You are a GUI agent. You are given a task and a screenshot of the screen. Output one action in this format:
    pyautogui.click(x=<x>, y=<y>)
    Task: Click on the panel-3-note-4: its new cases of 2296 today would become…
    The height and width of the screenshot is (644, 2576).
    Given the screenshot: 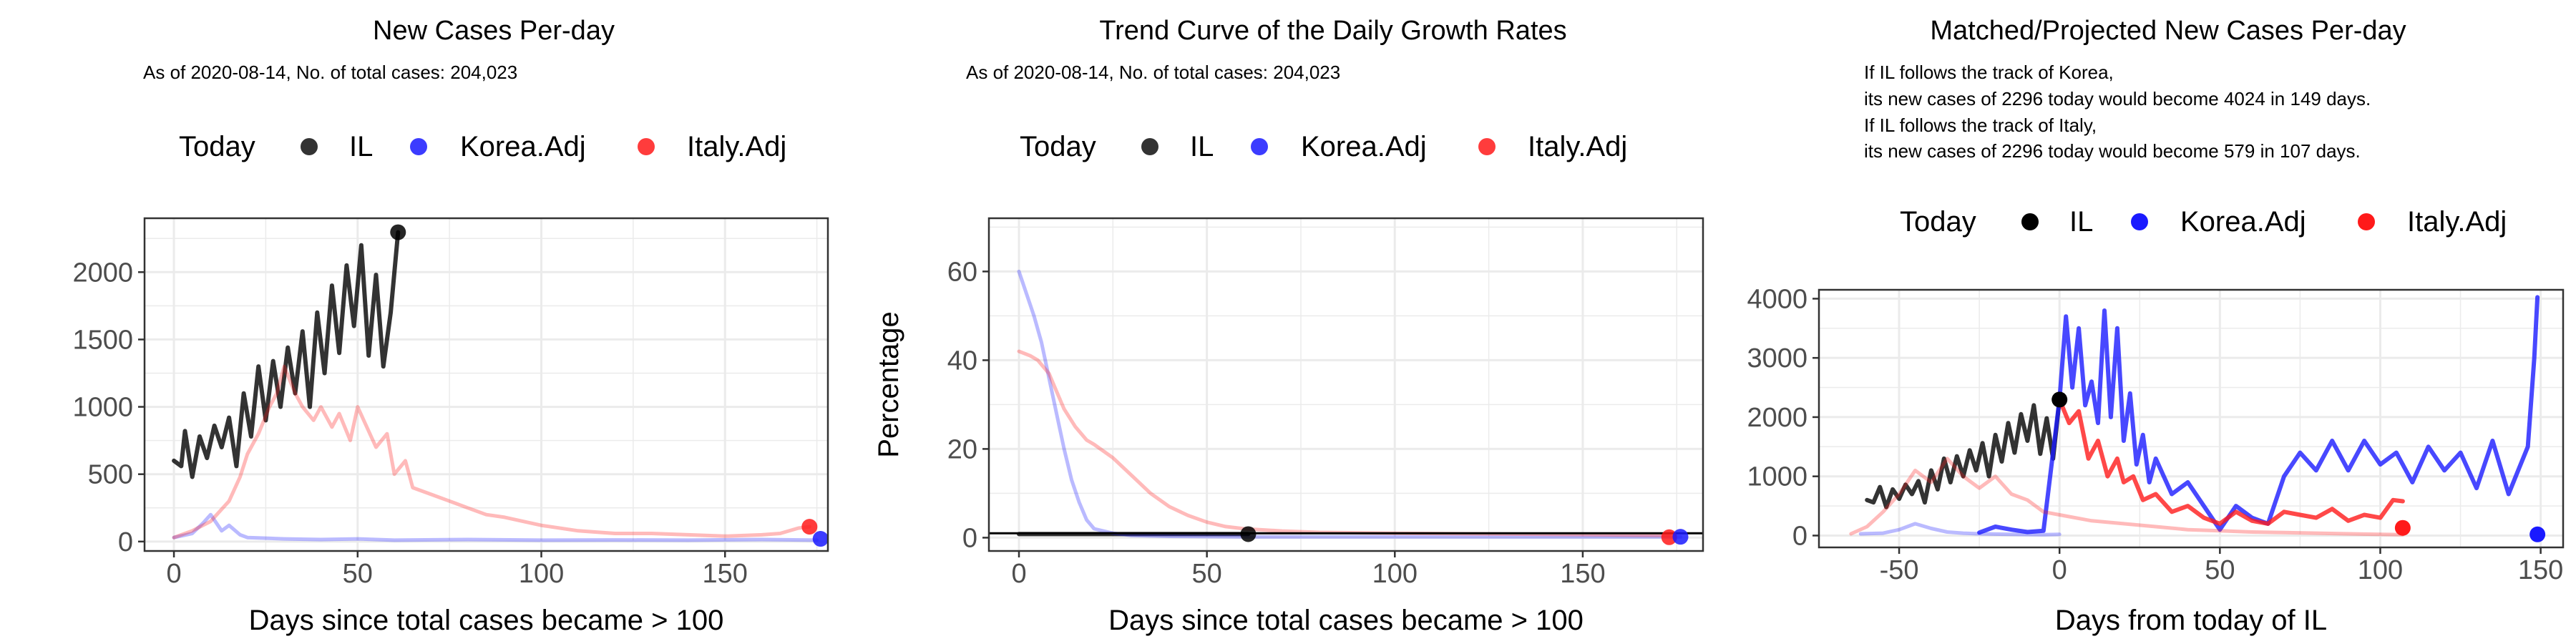 What is the action you would take?
    pyautogui.click(x=2112, y=151)
    